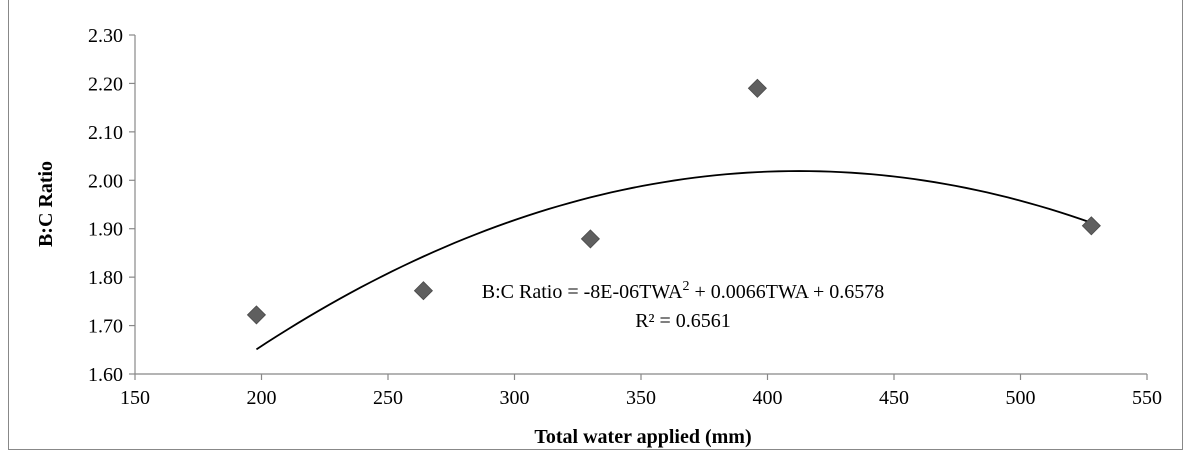  I want to click on r-squared-label: R² = 0.6561, so click(683, 321).